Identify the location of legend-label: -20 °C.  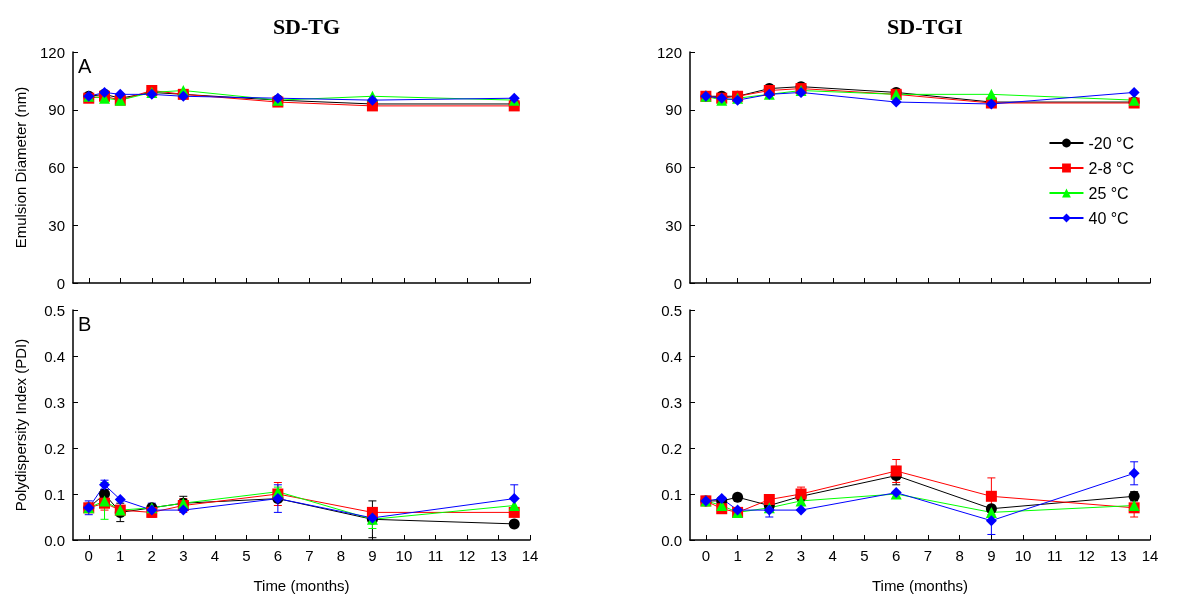
(1111, 143).